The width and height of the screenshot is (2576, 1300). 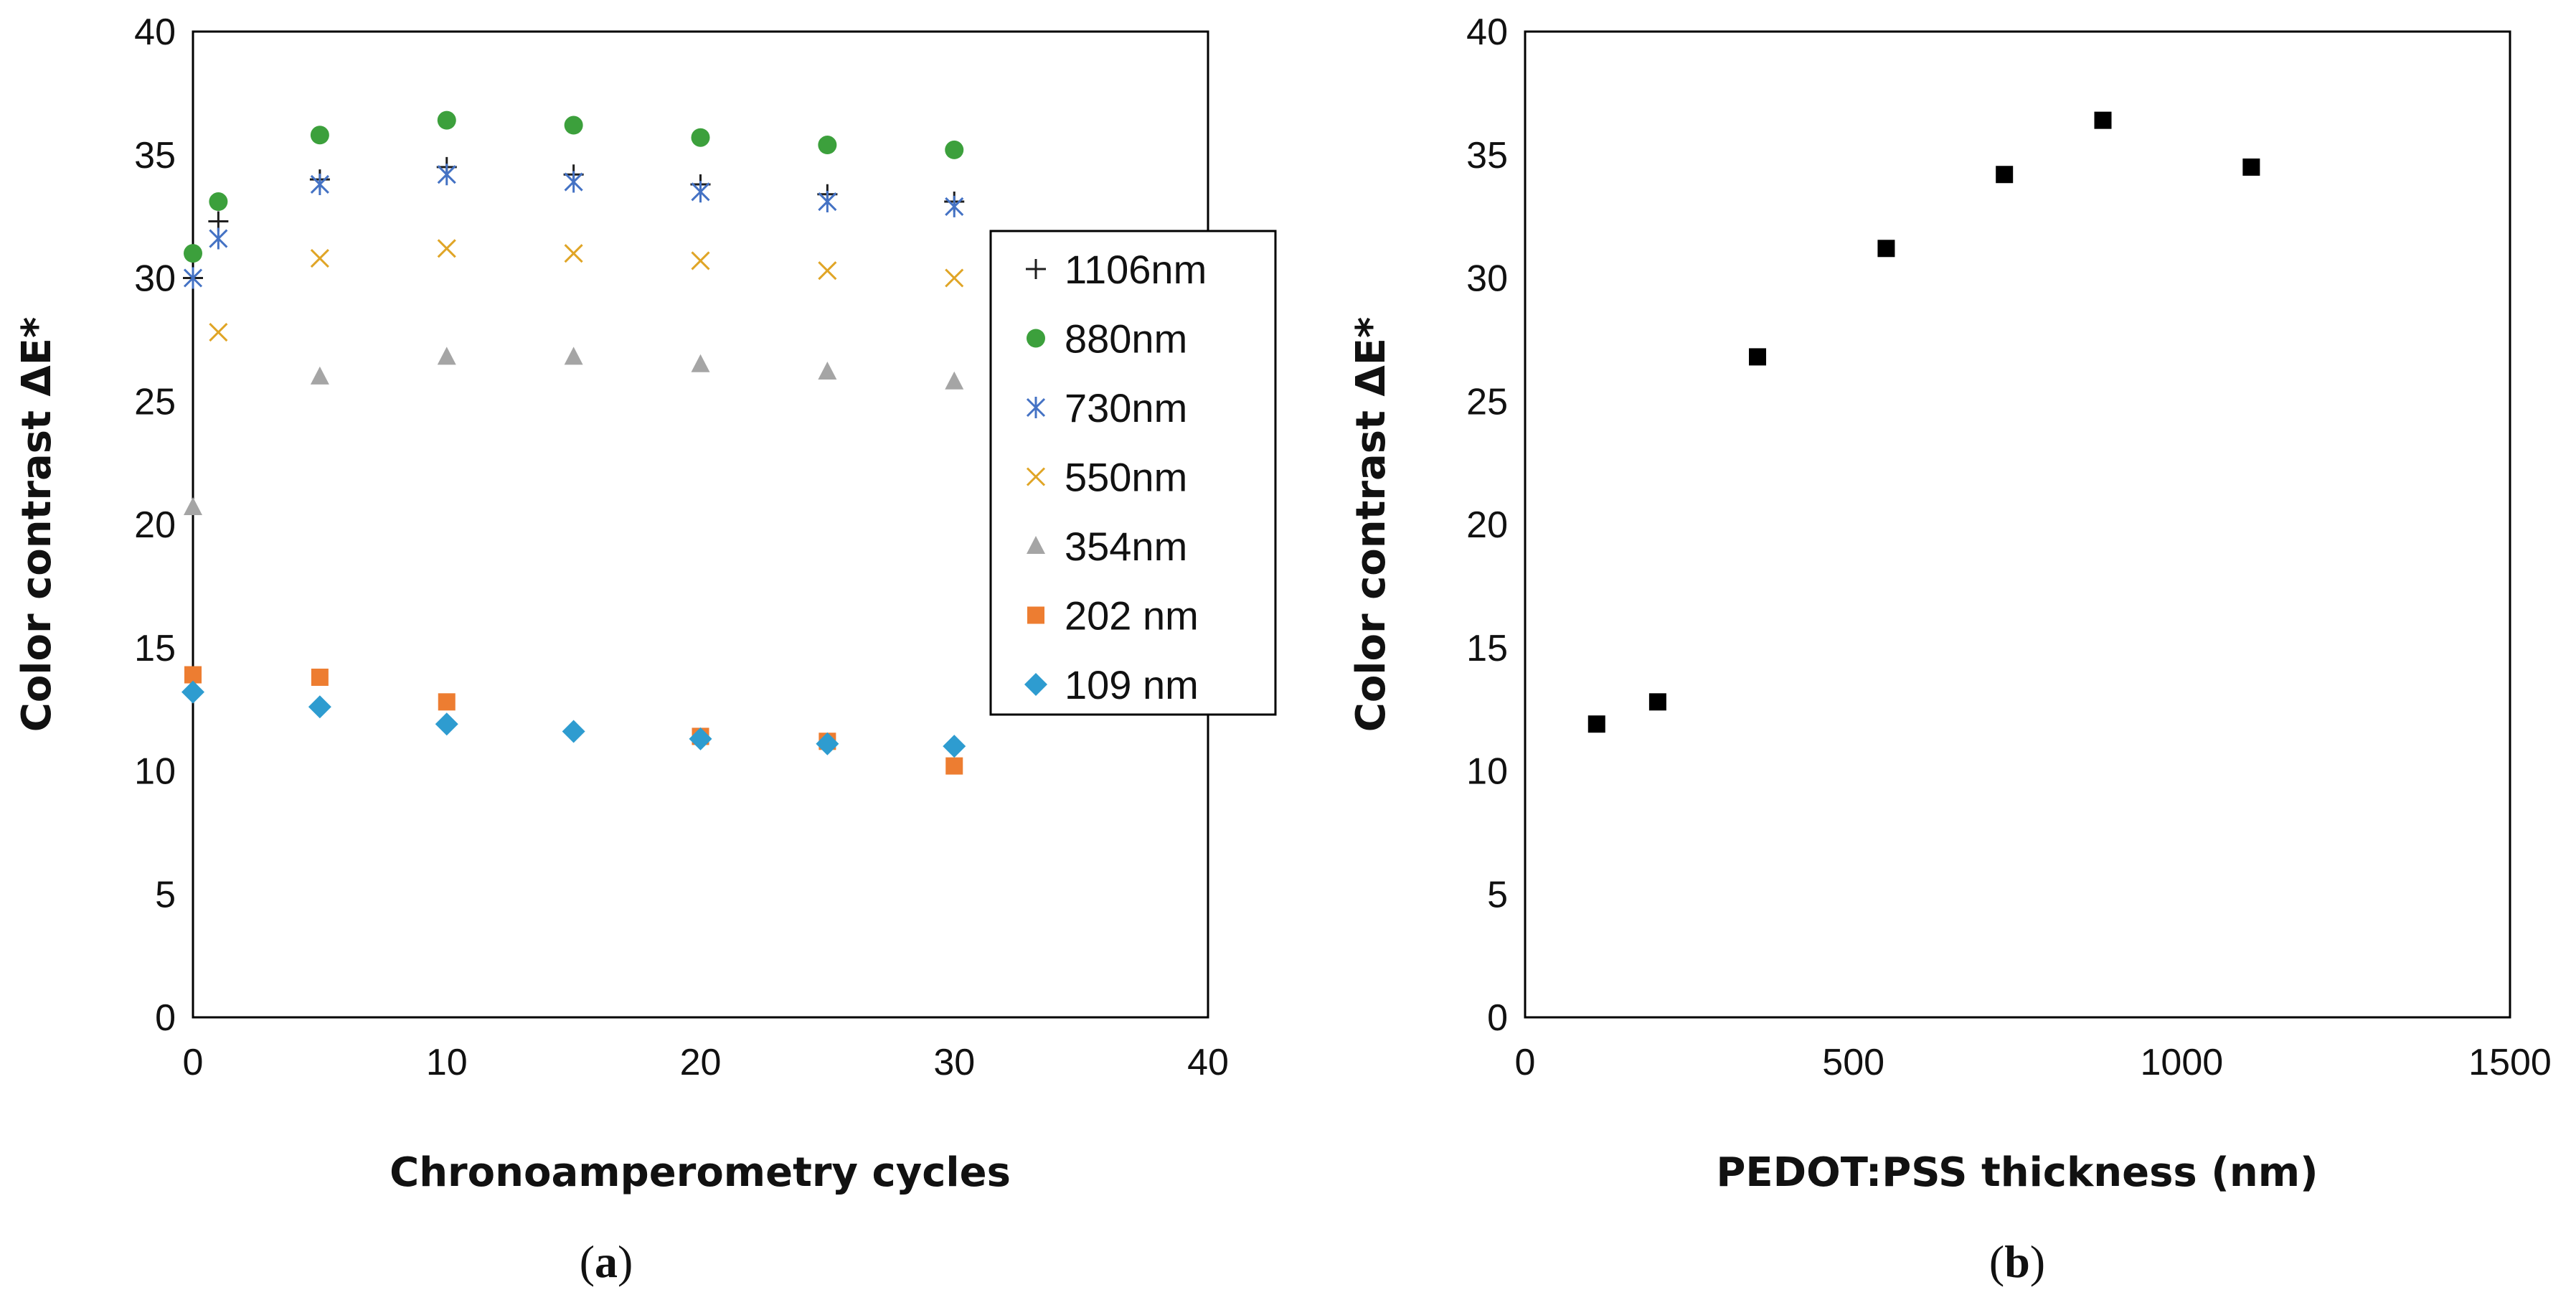 I want to click on legend-item-880nm: 880nm, so click(x=1107, y=339).